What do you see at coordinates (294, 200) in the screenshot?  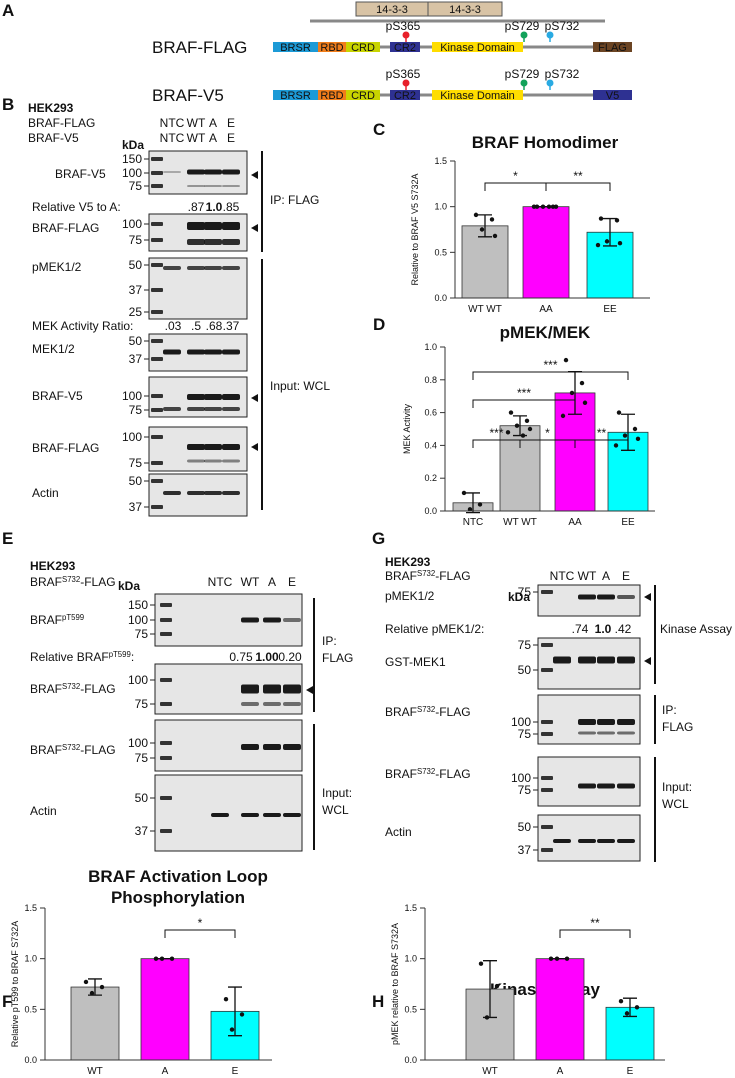 I see `group-label: IP: FLAG` at bounding box center [294, 200].